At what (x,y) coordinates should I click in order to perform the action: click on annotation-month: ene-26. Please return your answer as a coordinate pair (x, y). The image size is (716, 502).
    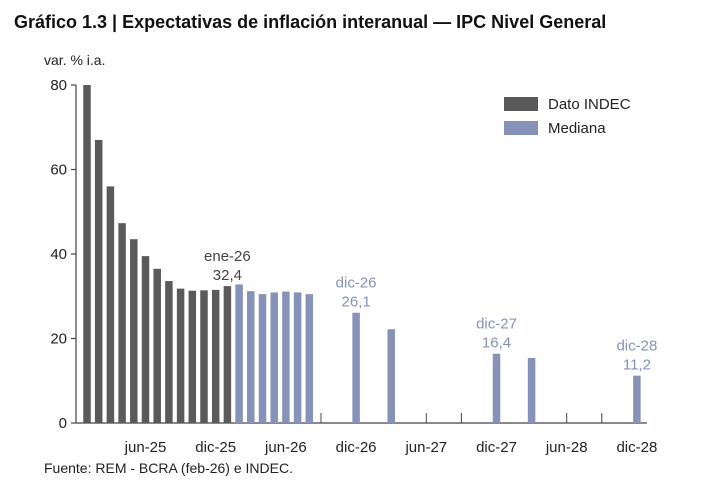
    Looking at the image, I should click on (227, 256).